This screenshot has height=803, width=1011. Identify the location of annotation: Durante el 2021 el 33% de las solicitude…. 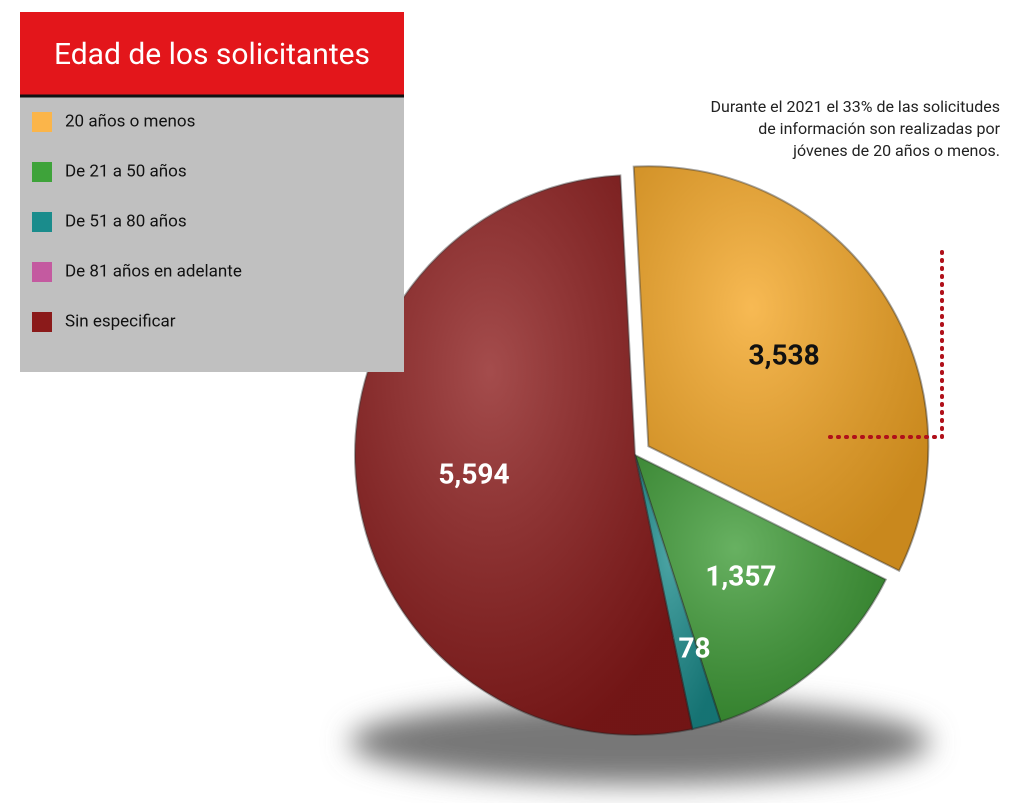
(855, 128).